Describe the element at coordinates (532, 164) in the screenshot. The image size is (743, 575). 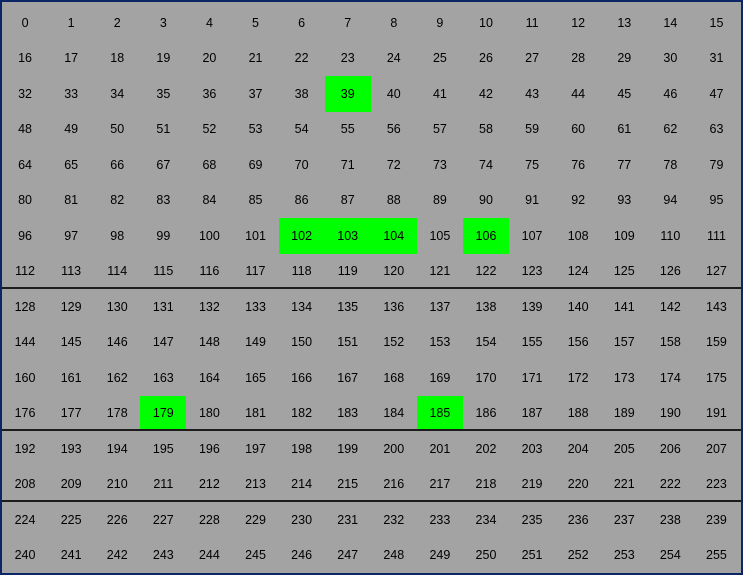
I see `grid-cell: 75` at that location.